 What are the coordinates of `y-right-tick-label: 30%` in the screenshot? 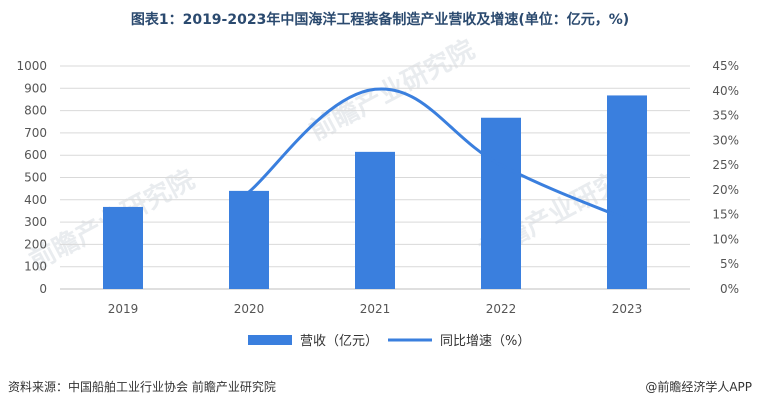 It's located at (725, 140).